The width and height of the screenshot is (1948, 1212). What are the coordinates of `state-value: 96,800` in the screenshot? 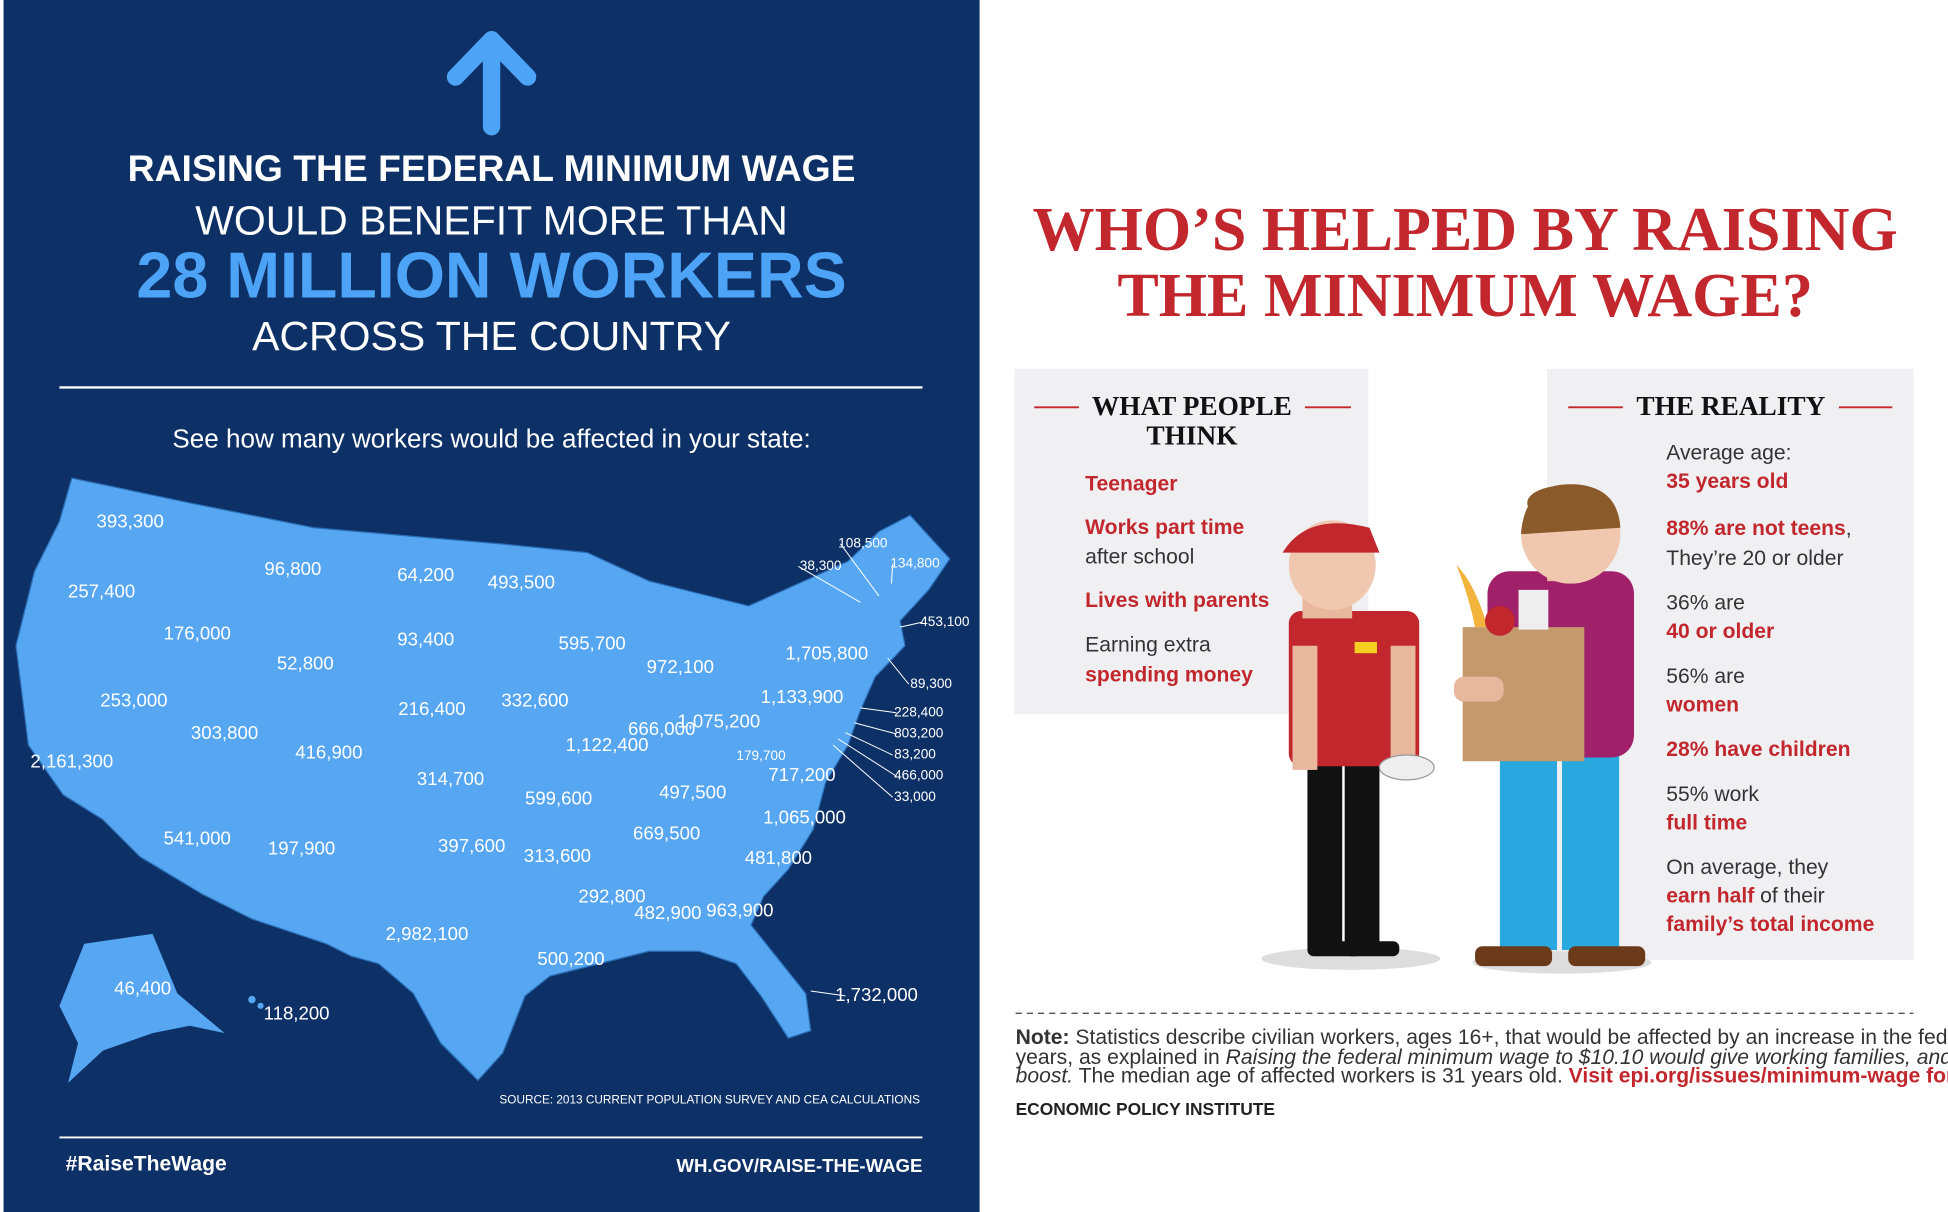 It's located at (292, 568).